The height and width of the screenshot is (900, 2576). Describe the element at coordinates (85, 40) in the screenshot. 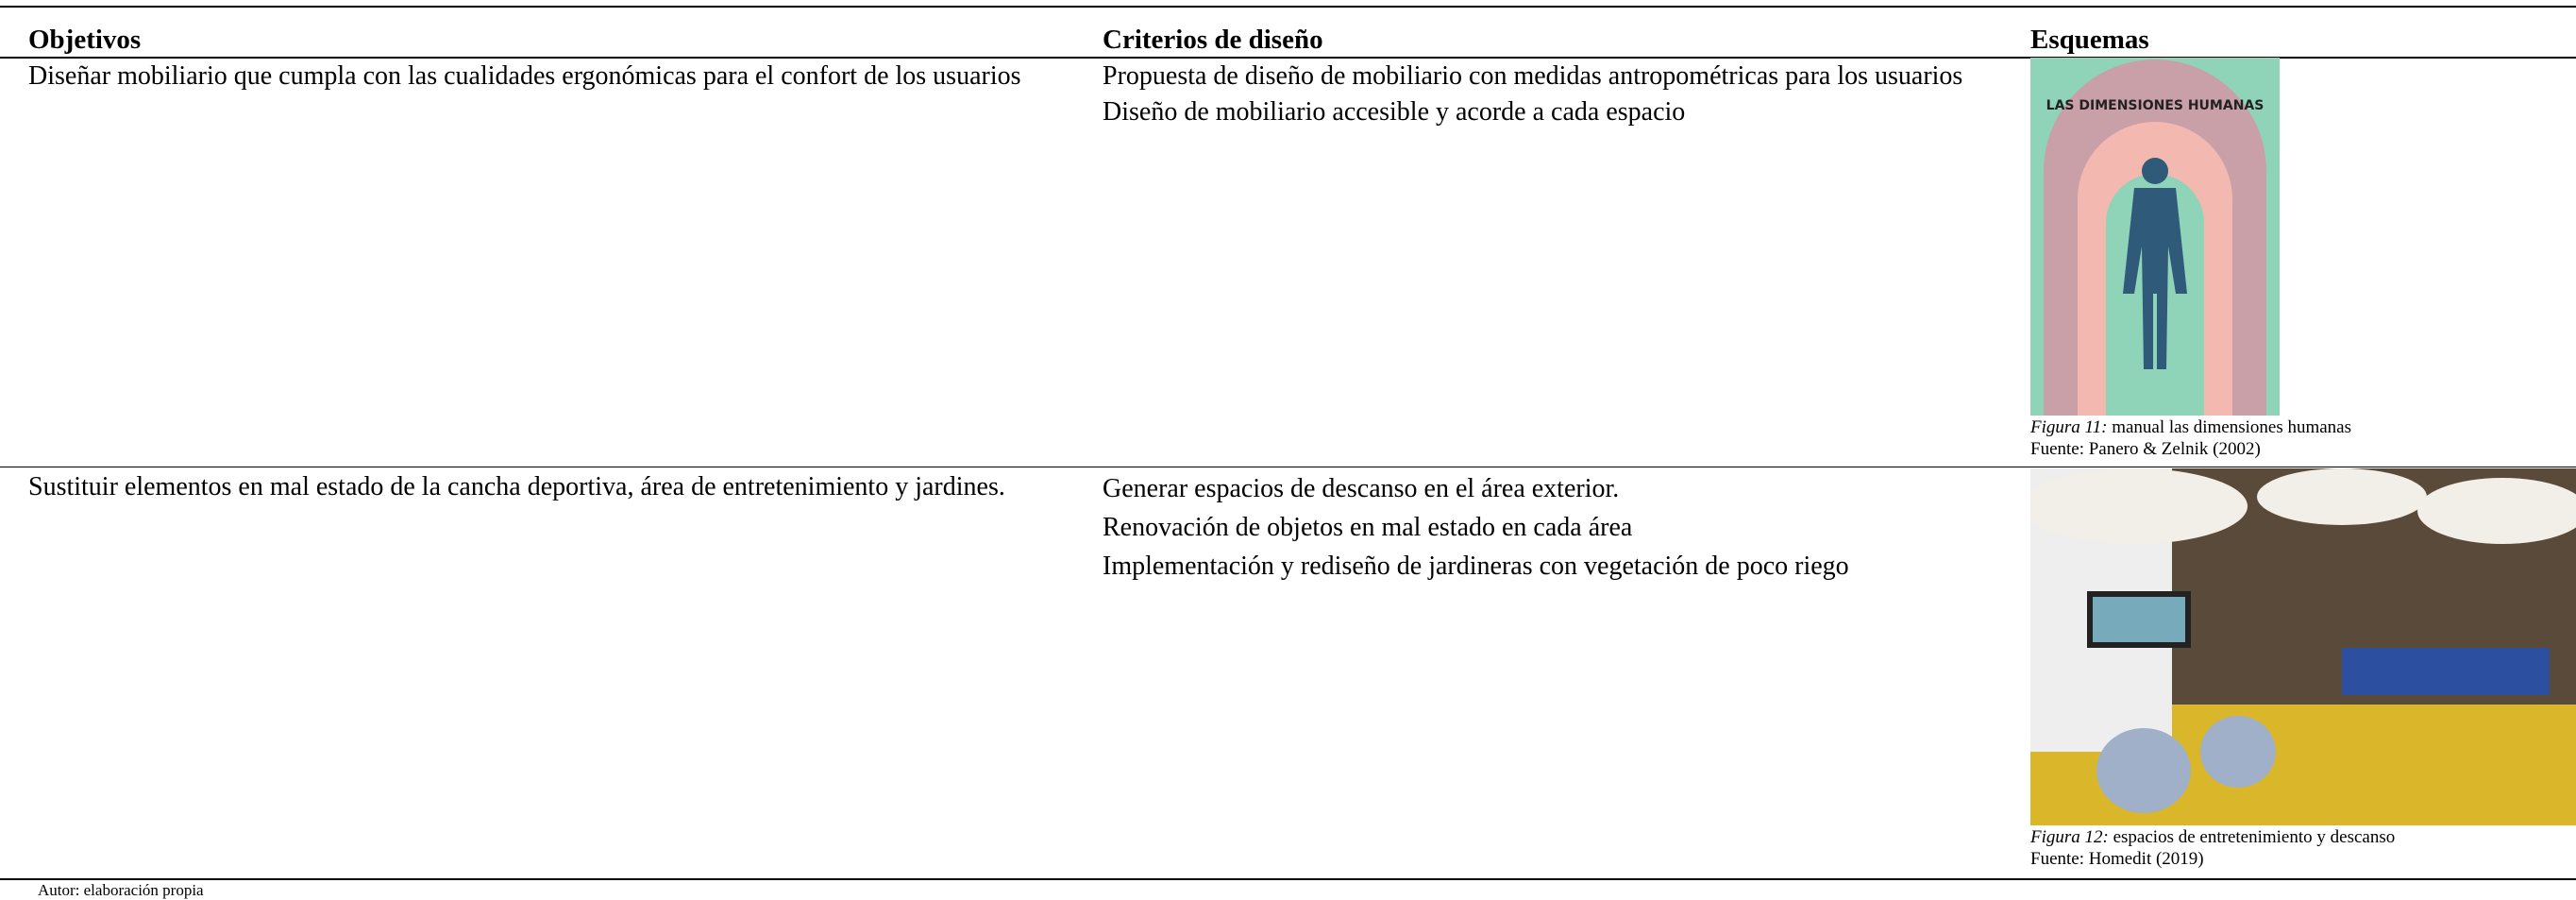

I see `header: Objetivos` at that location.